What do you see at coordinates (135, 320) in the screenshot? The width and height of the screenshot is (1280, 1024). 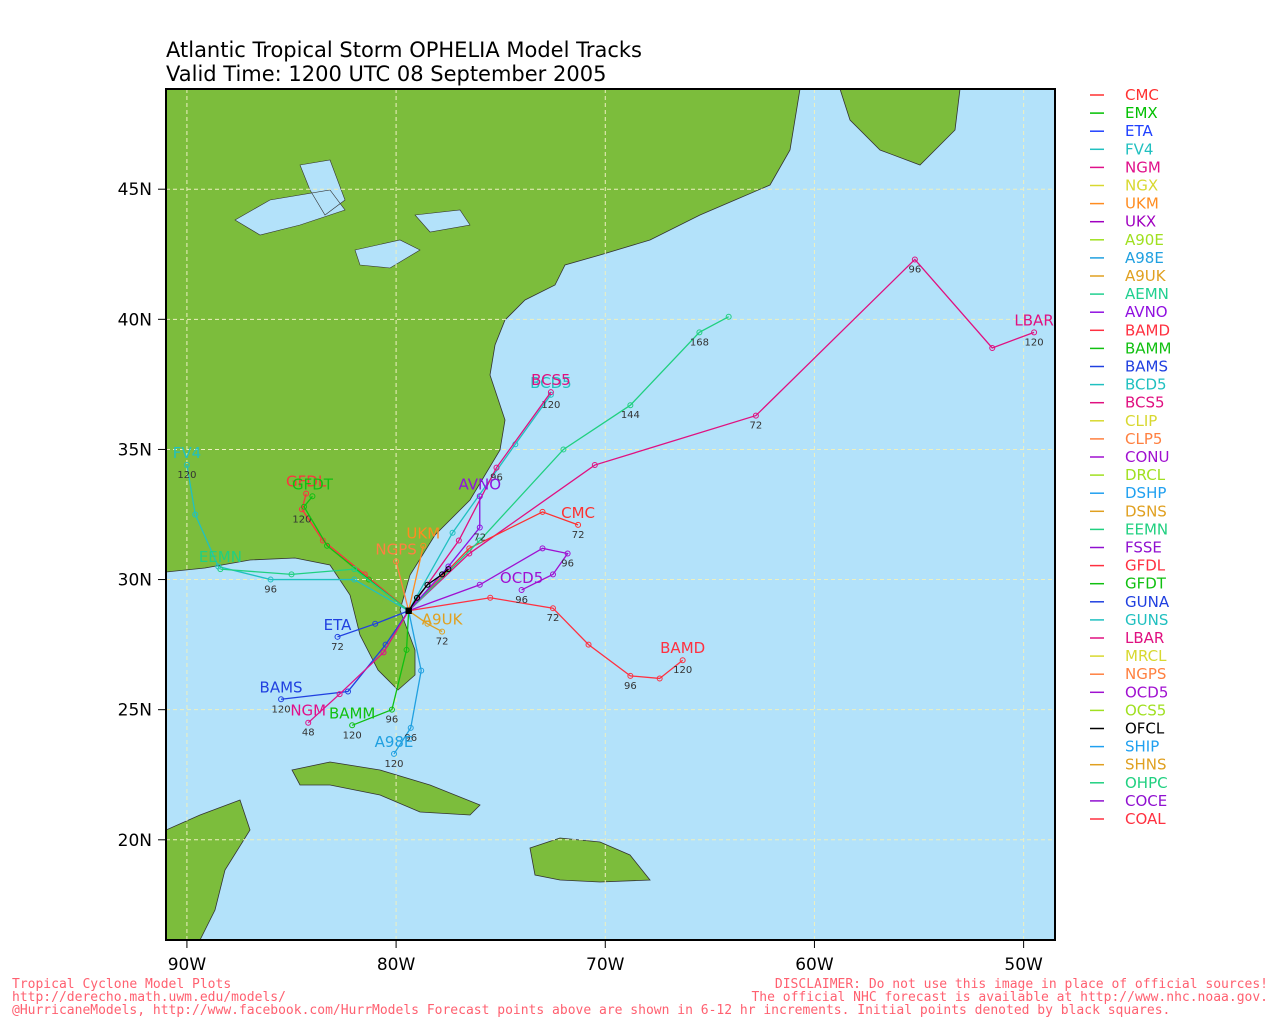 I see `y-tick-label: 40N` at bounding box center [135, 320].